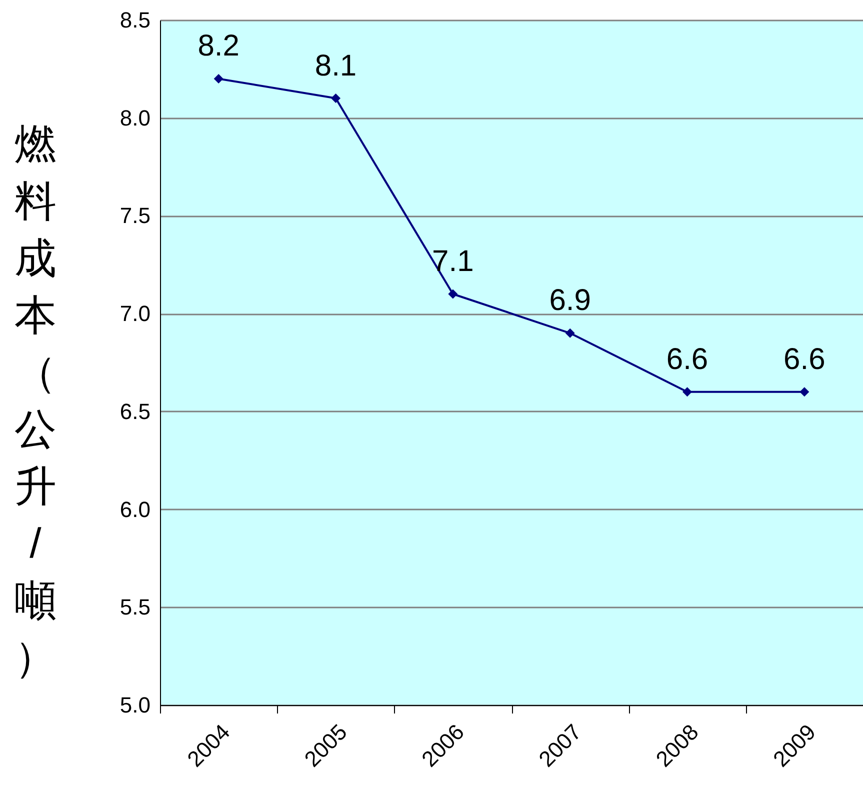  Describe the element at coordinates (135, 411) in the screenshot. I see `text: 6.5` at that location.